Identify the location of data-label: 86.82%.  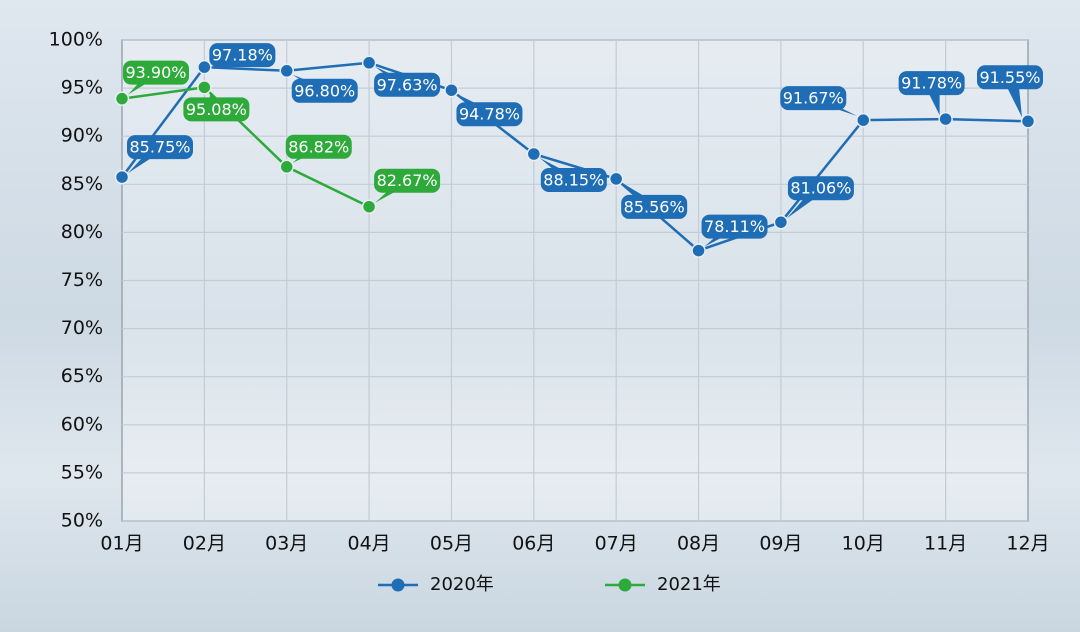
(318, 146).